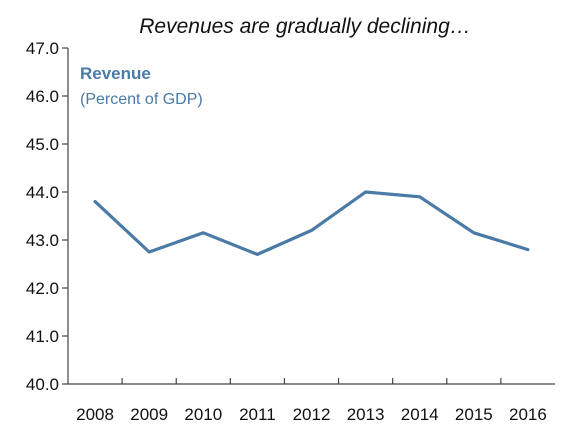 This screenshot has height=430, width=564. What do you see at coordinates (42, 336) in the screenshot?
I see `y-tick-label: 41.0` at bounding box center [42, 336].